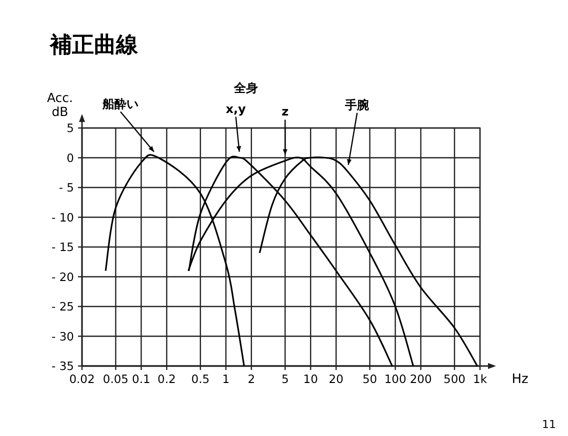 Image resolution: width=568 pixels, height=436 pixels. What do you see at coordinates (63, 217) in the screenshot?
I see `y-tick-label: - 10` at bounding box center [63, 217].